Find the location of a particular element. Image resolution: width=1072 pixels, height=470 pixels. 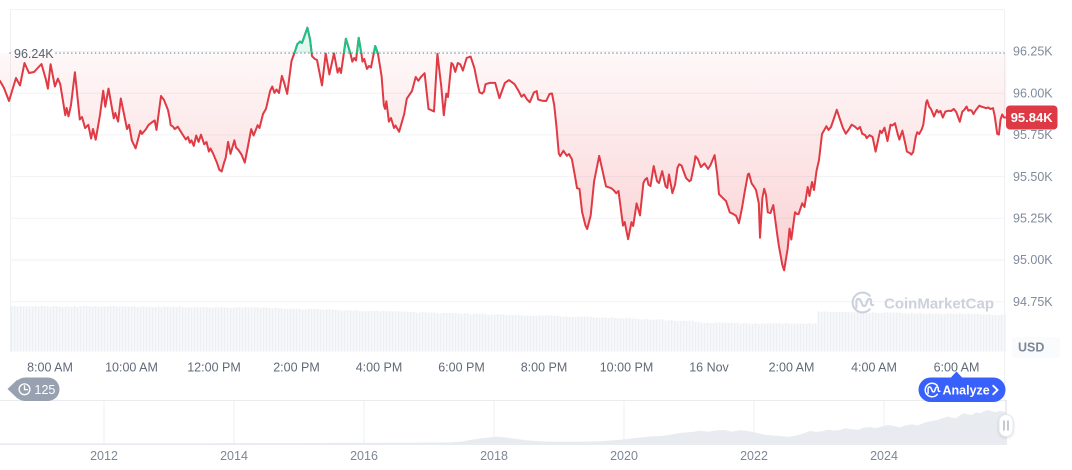

svg-text: 2016 is located at coordinates (364, 456).